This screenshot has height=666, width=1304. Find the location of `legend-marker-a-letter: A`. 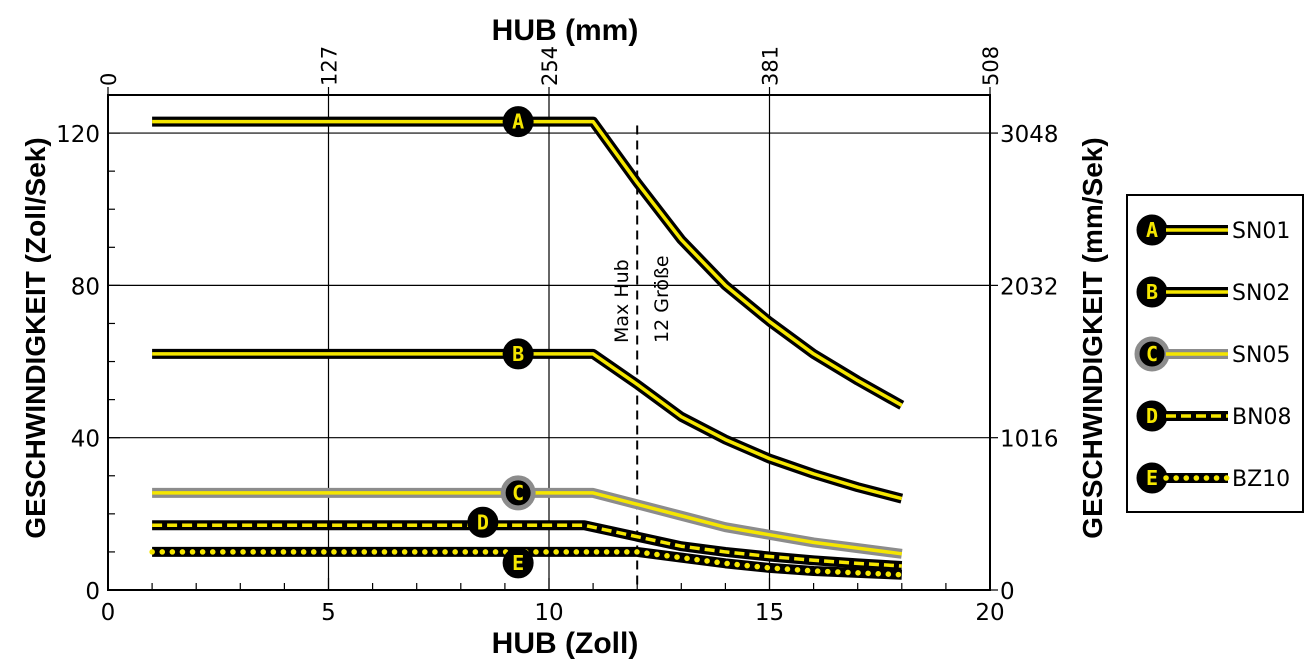

legend-marker-a-letter: A is located at coordinates (1152, 230).